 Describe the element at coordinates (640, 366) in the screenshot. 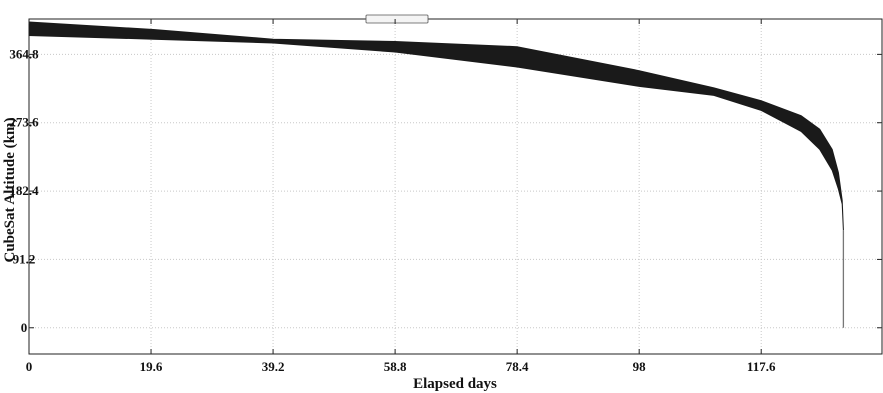

I see `x-tick-label: 98` at that location.